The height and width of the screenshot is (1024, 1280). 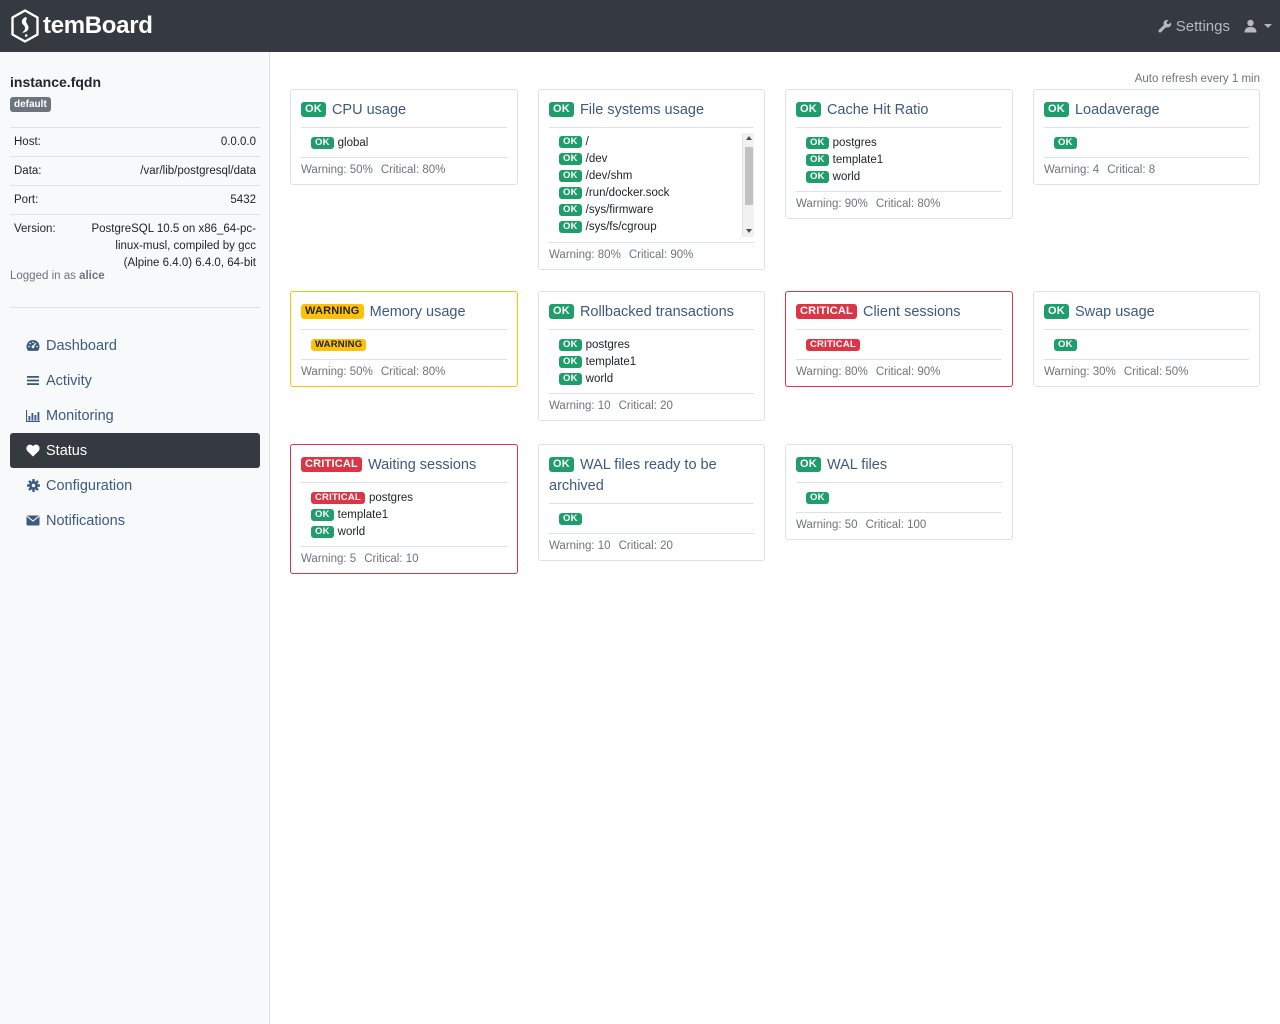 I want to click on scrollbar, so click(x=748, y=185).